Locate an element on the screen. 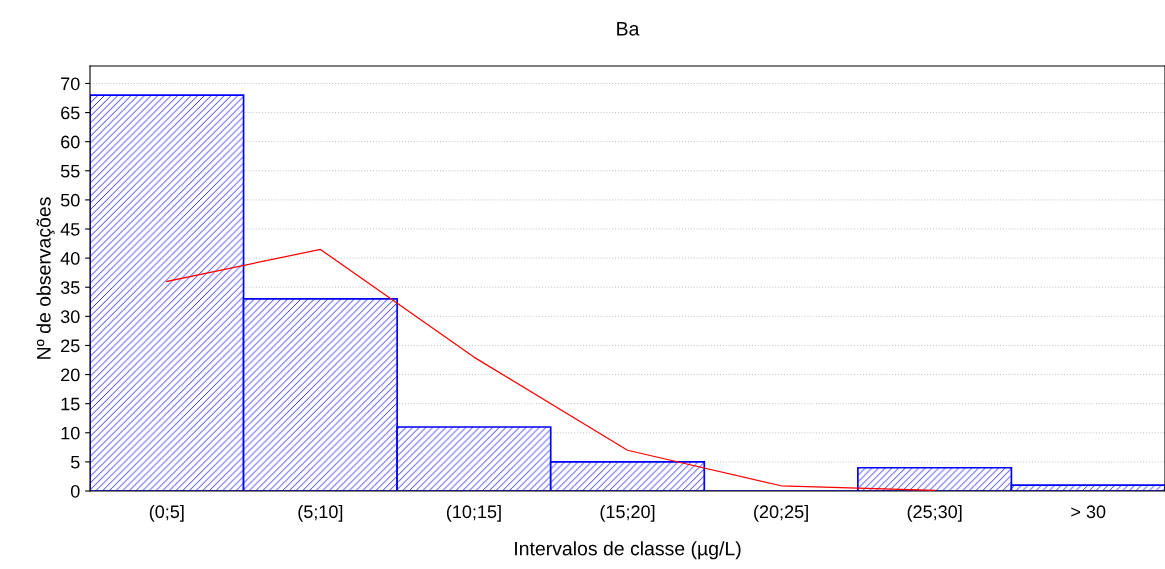 This screenshot has height=569, width=1165. y-tick-label: 20 is located at coordinates (70, 375).